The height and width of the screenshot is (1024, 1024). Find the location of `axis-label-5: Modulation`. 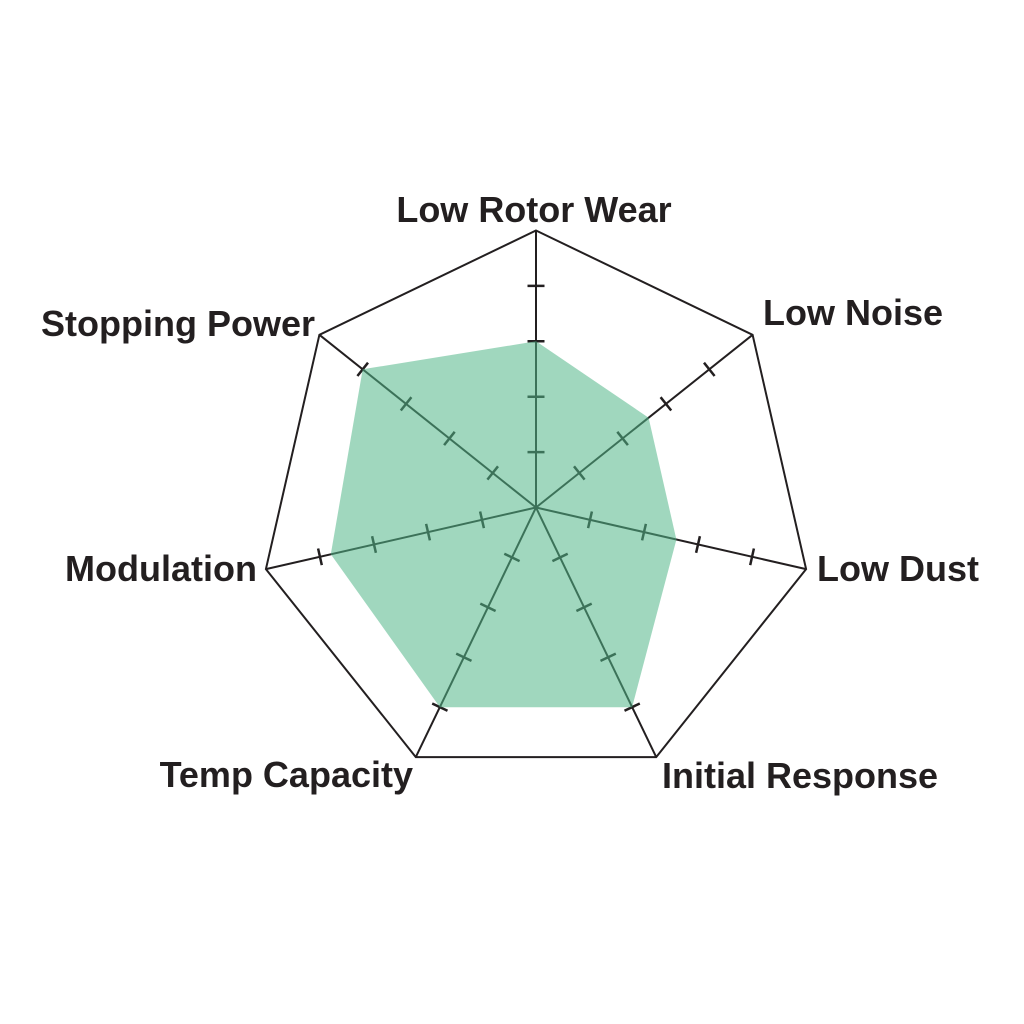

axis-label-5: Modulation is located at coordinates (161, 568).